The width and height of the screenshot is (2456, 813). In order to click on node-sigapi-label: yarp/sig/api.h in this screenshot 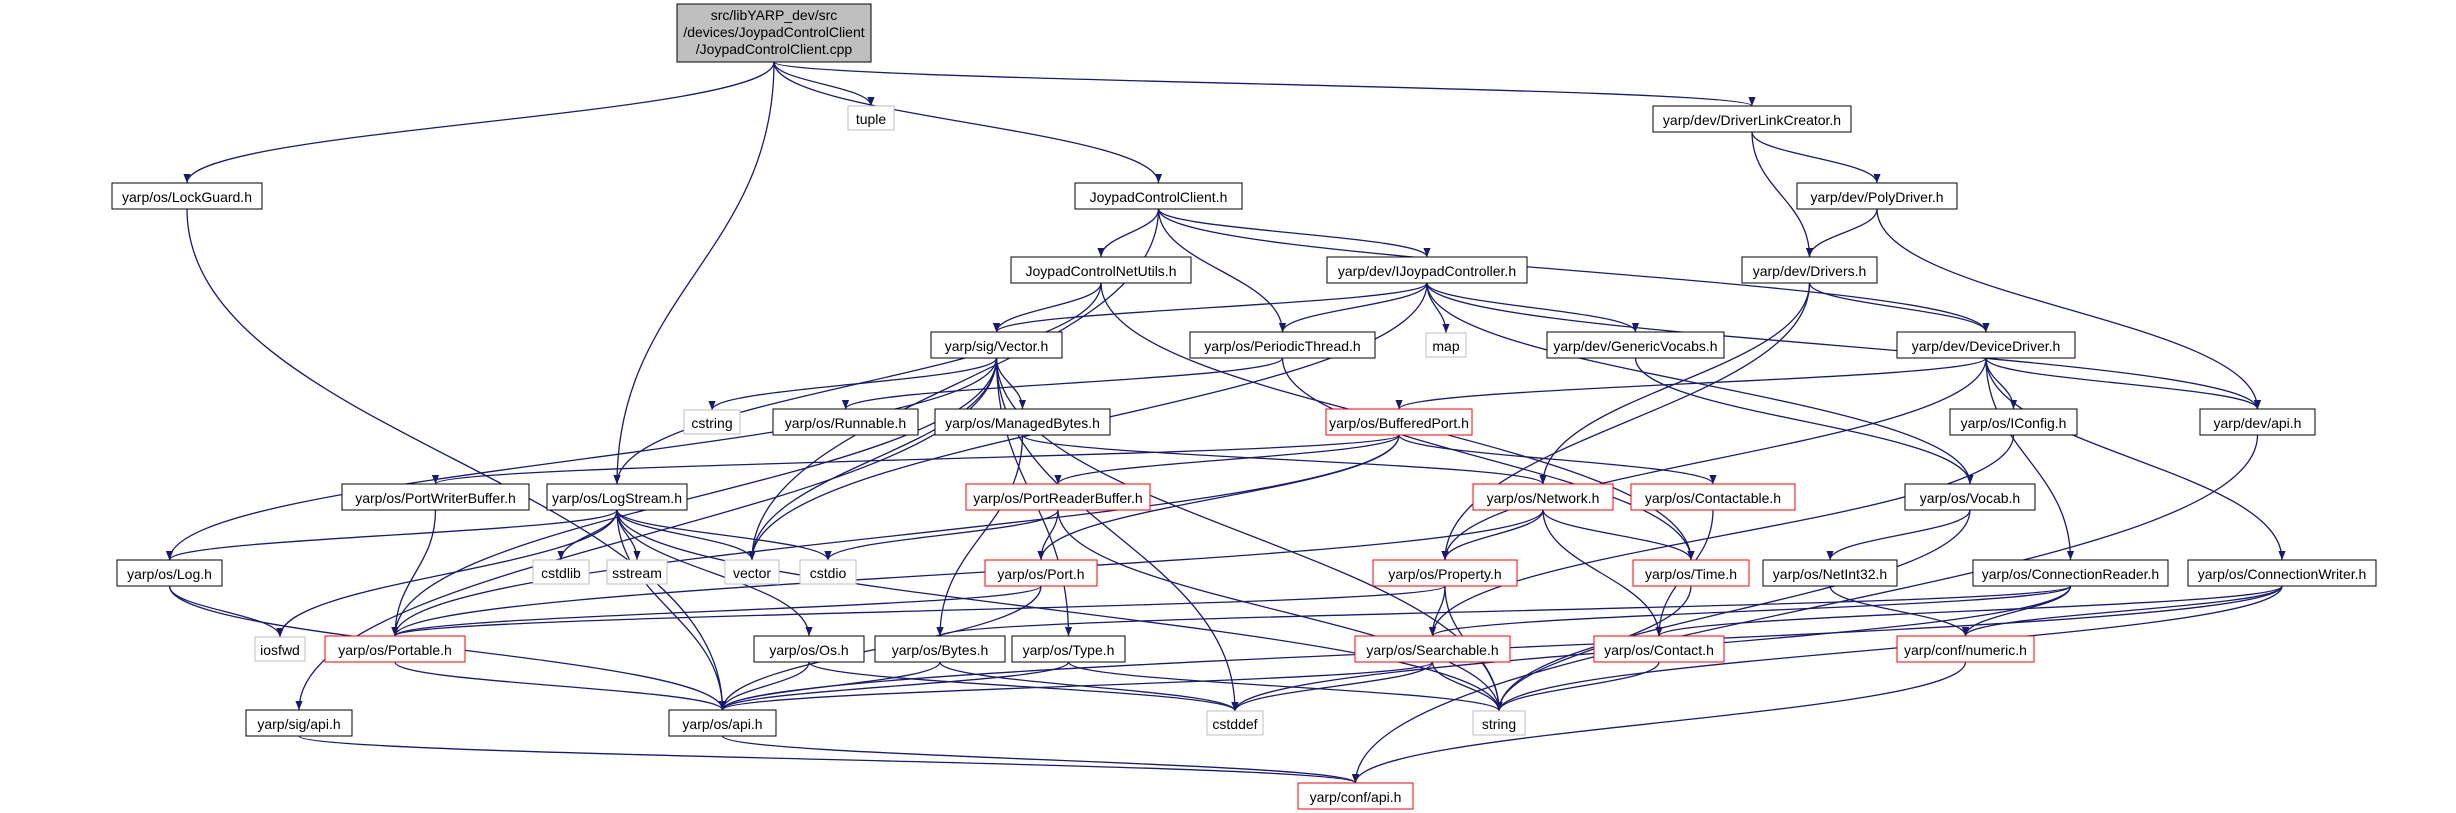, I will do `click(298, 724)`.